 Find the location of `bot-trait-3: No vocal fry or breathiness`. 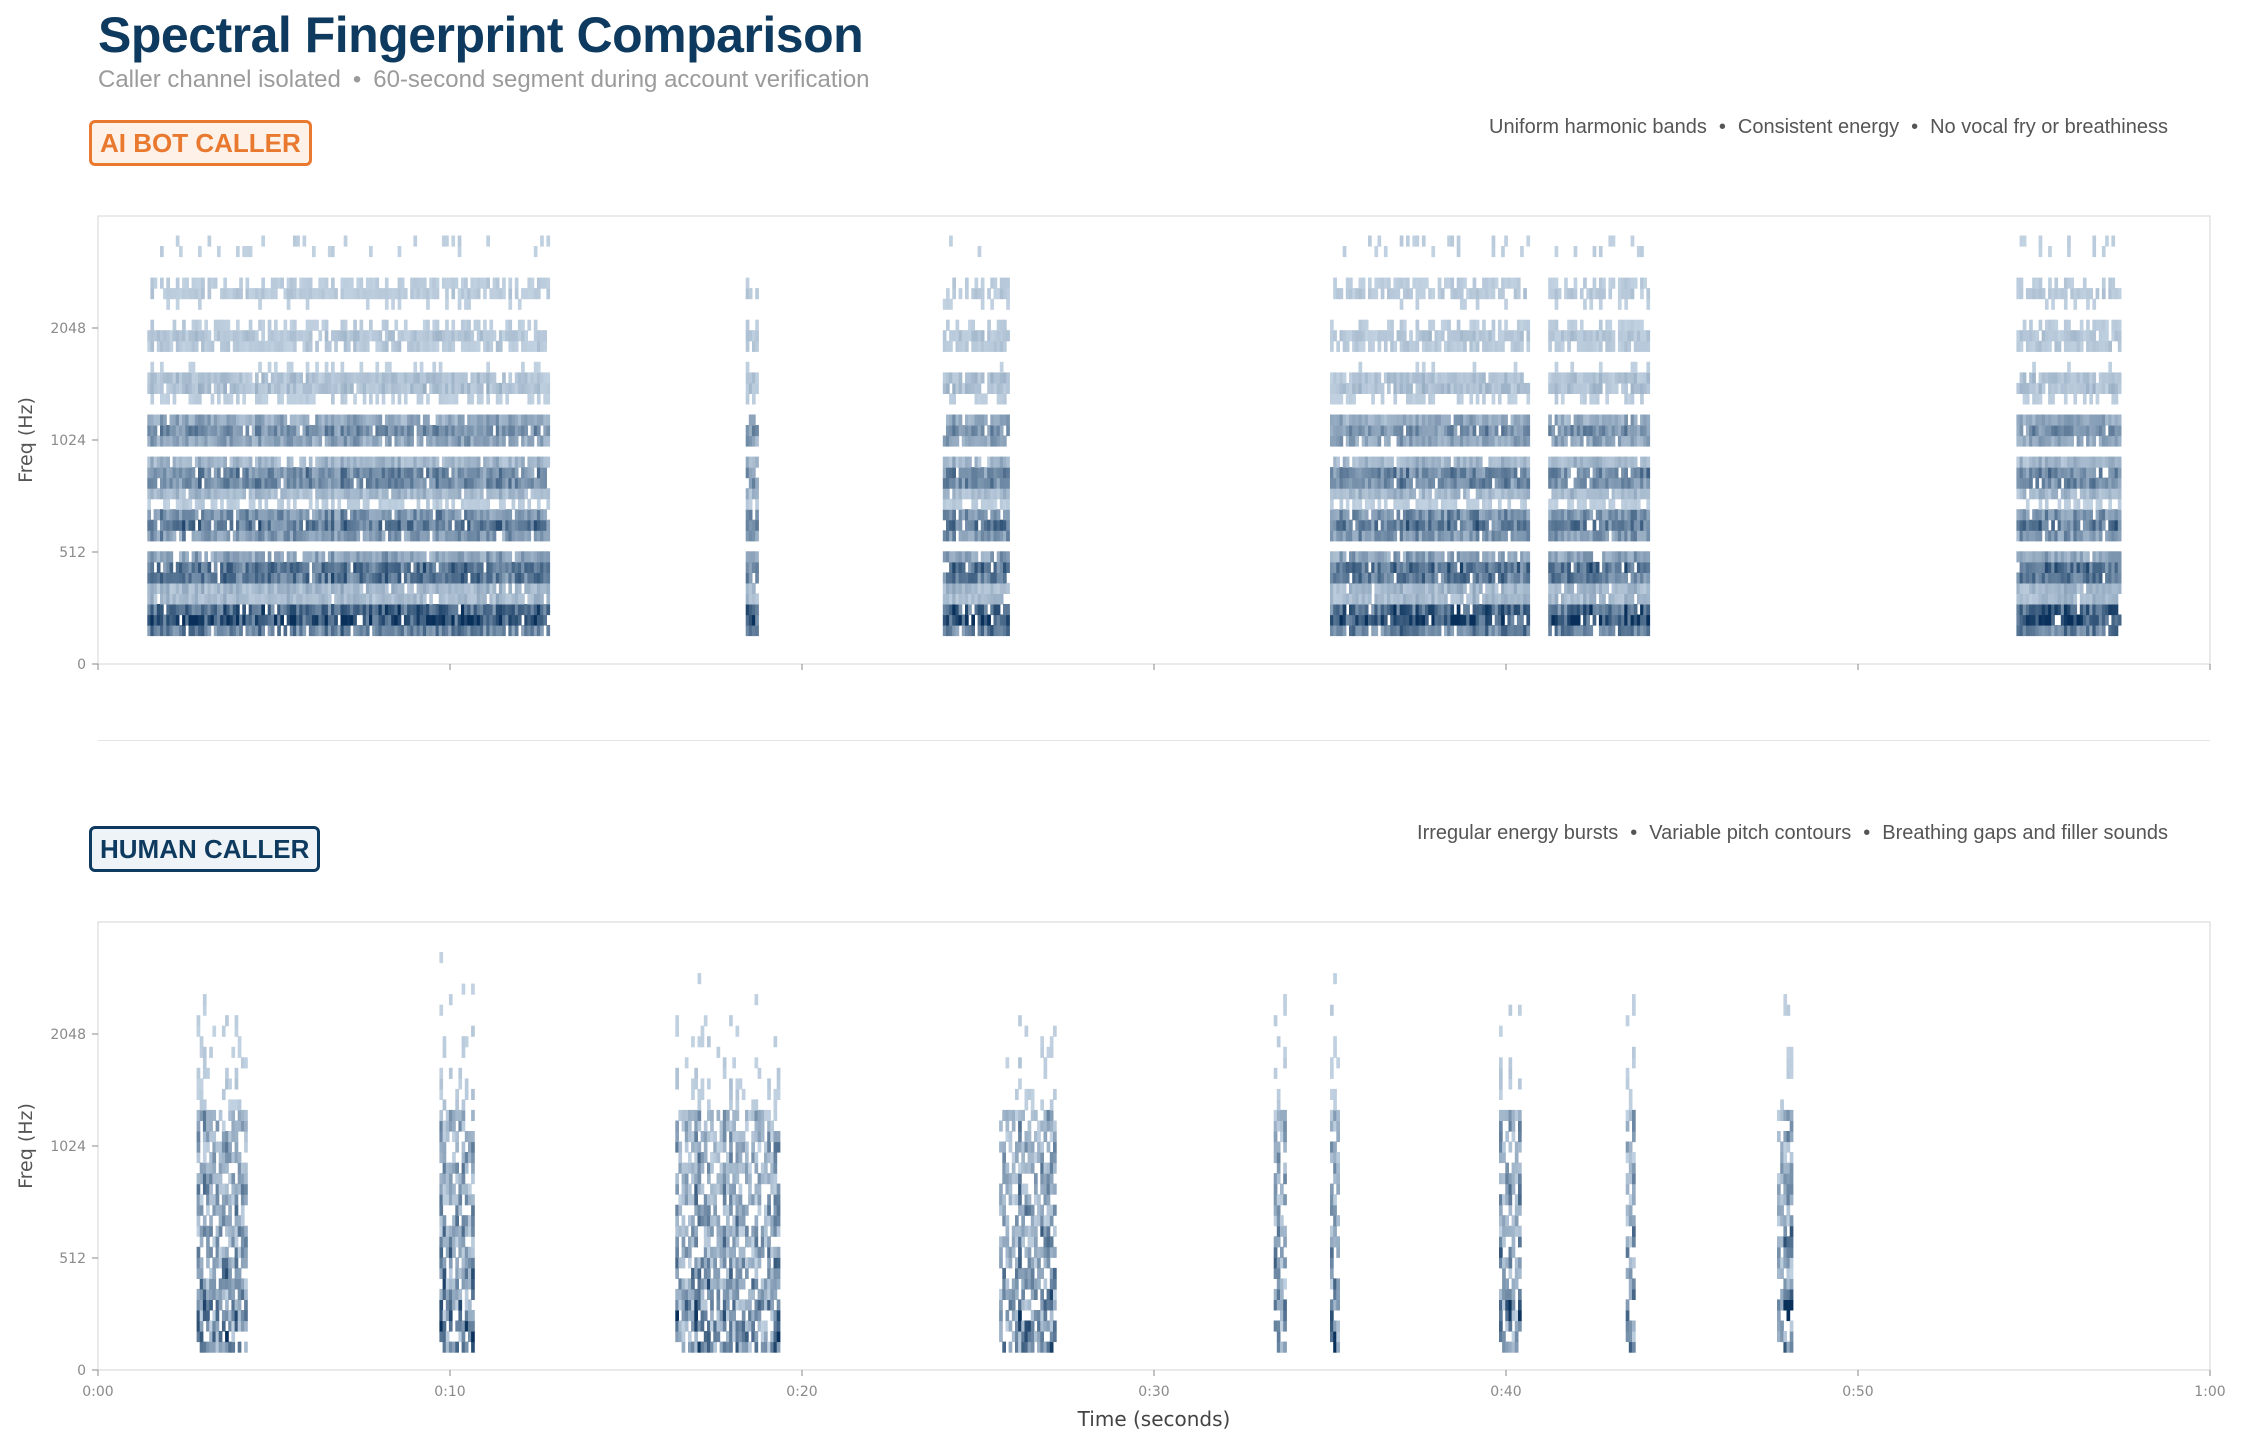

bot-trait-3: No vocal fry or breathiness is located at coordinates (2049, 127).